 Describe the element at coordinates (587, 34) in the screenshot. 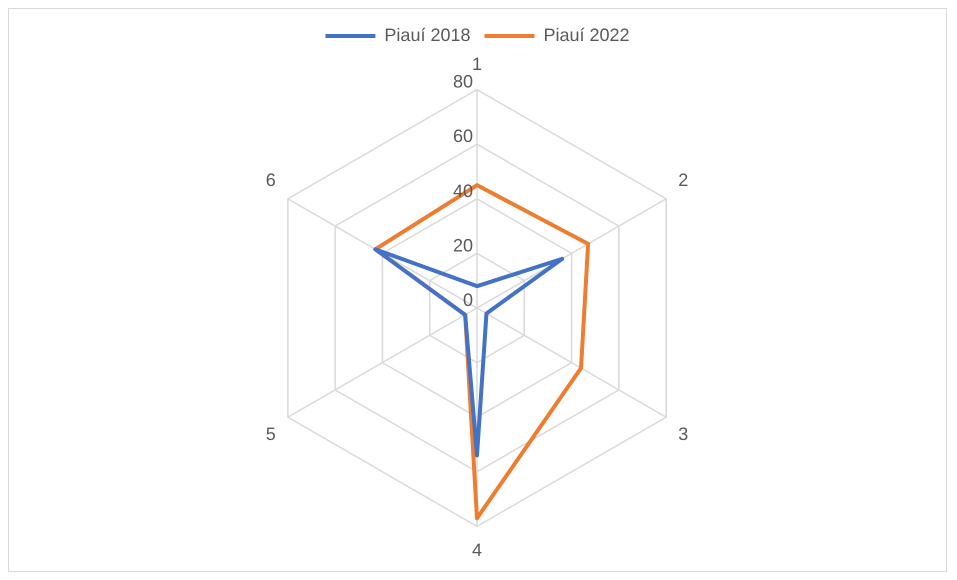

I see `legend-label: Piauí 2022` at that location.